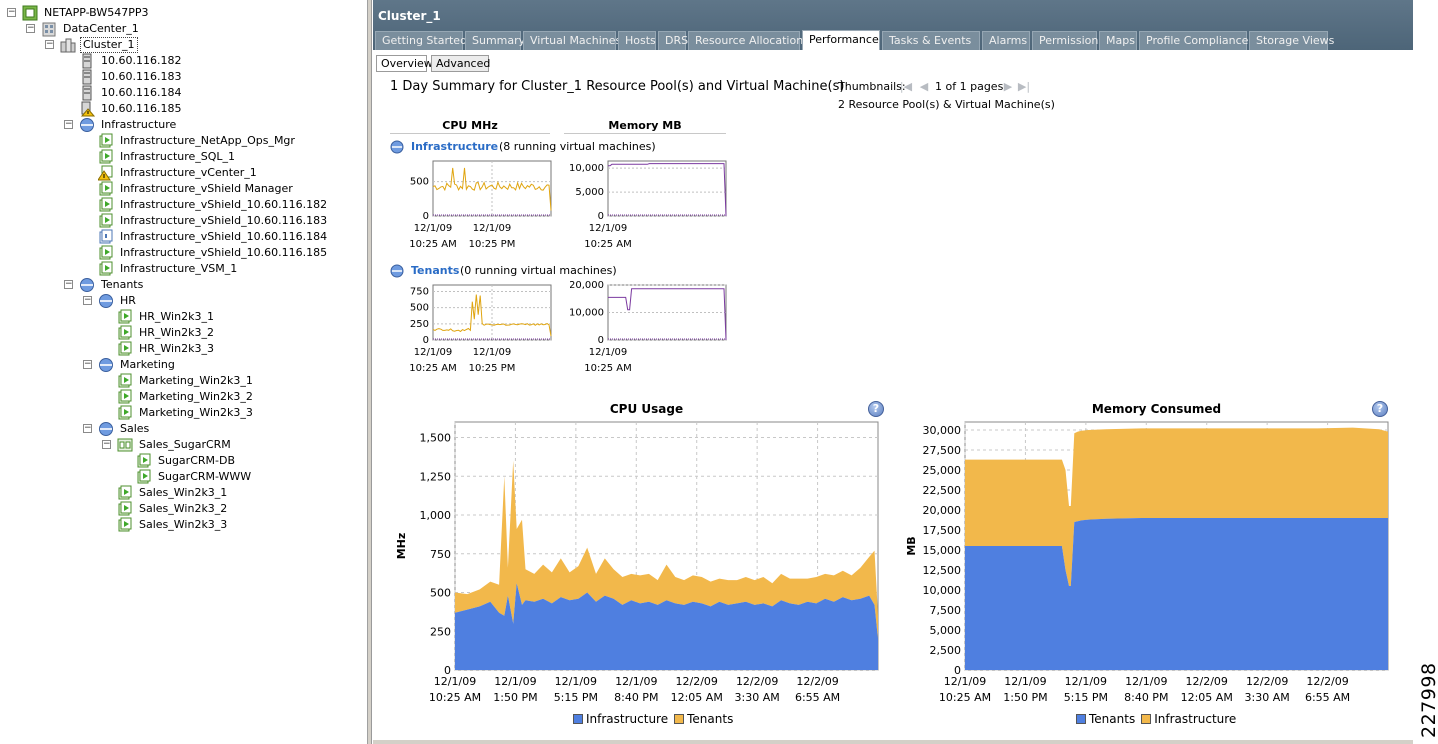 The image size is (1438, 744). What do you see at coordinates (1193, 40) in the screenshot?
I see `tab-profile-compliance: Profile Compliance` at bounding box center [1193, 40].